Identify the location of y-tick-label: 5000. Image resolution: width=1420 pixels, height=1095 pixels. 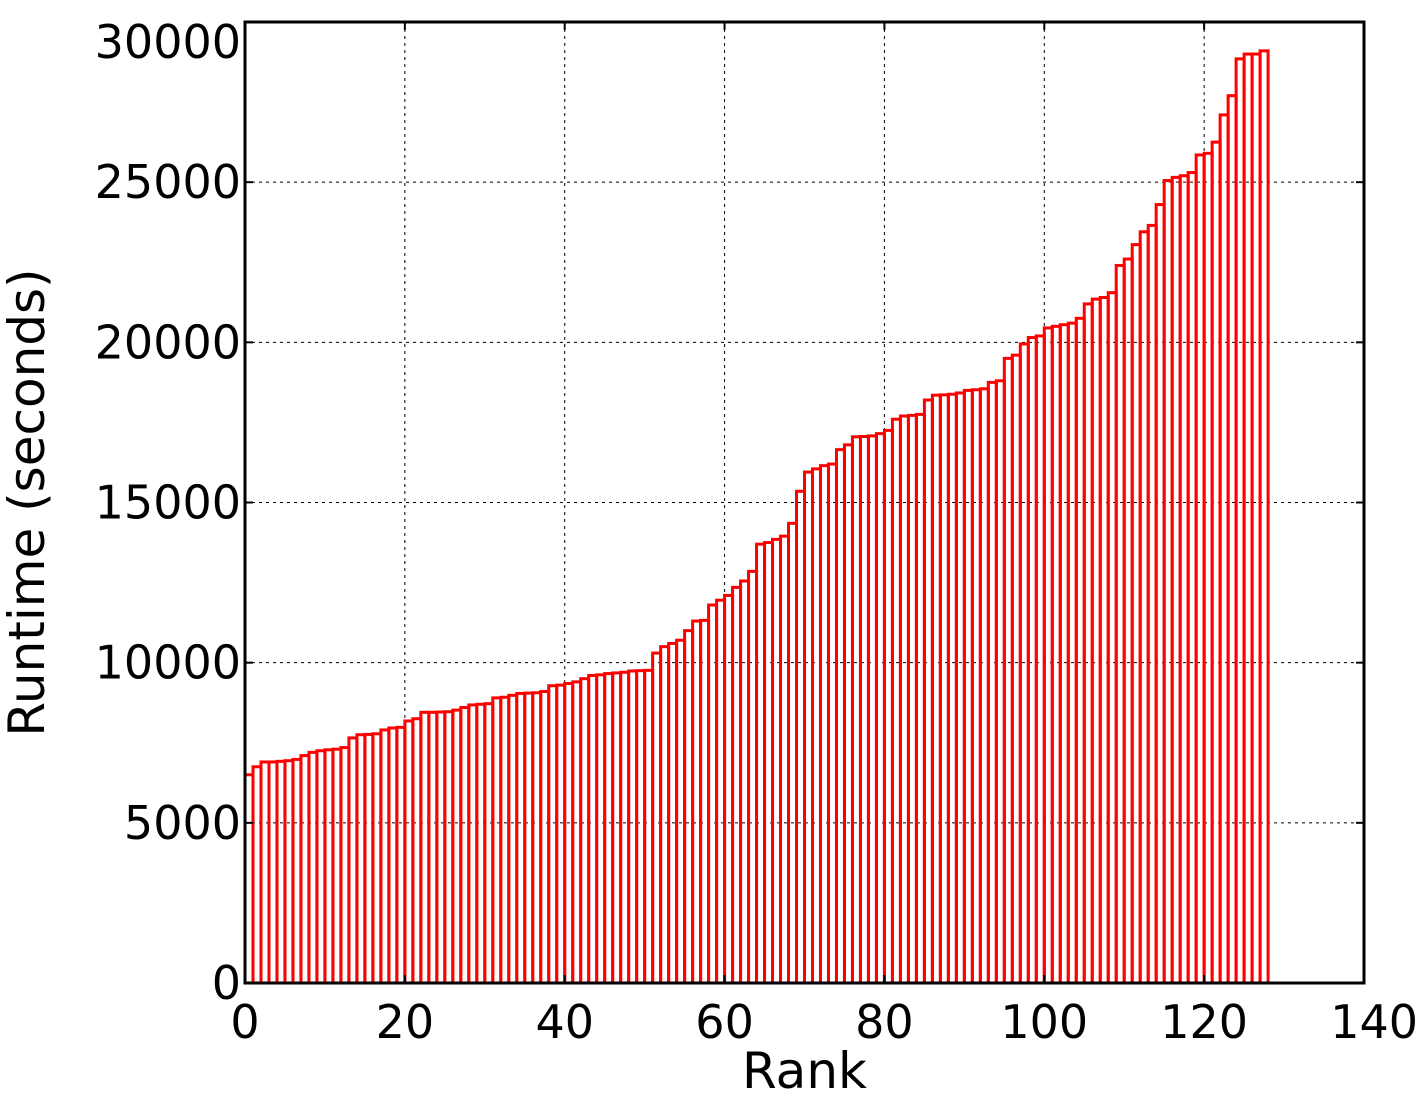
(182, 823).